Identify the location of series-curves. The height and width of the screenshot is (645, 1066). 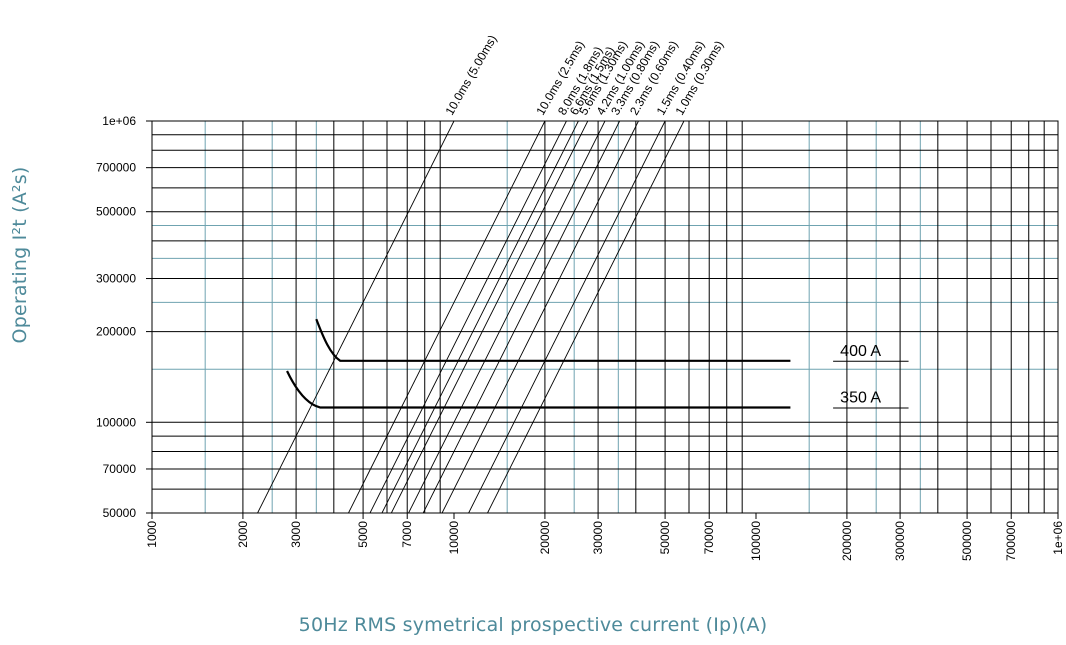
(538, 363).